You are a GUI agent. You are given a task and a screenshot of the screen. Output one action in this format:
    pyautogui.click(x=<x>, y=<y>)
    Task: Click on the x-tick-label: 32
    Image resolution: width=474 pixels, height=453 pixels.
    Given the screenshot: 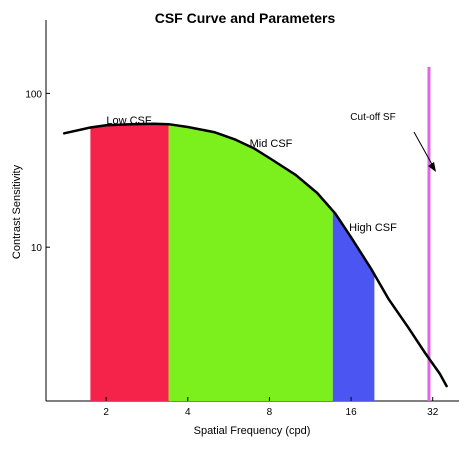 What is the action you would take?
    pyautogui.click(x=433, y=412)
    